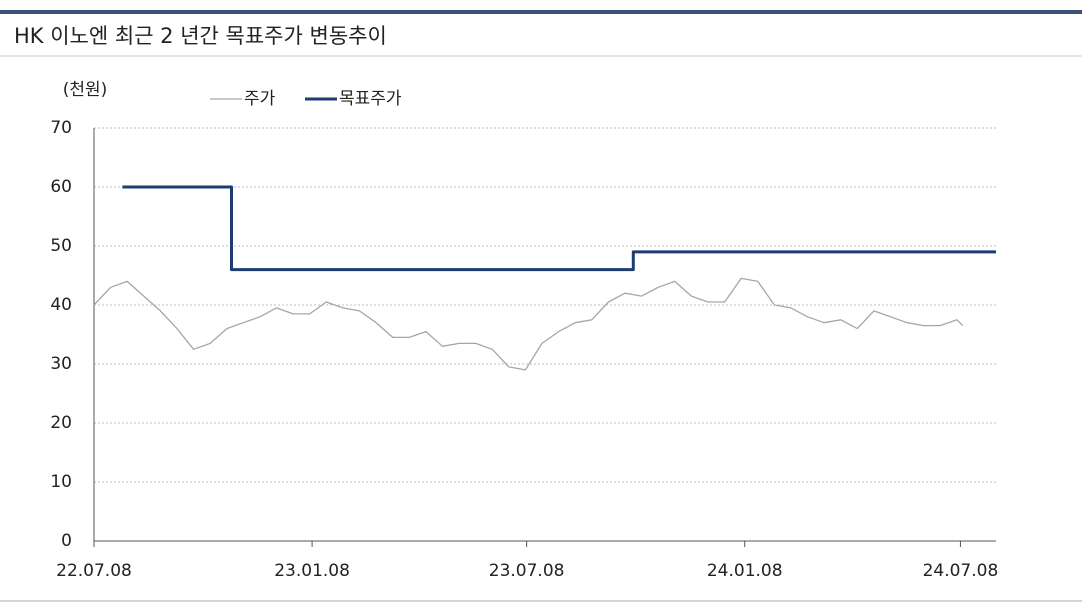 The width and height of the screenshot is (1082, 614). I want to click on x-tick-label: 24.01.08, so click(745, 571).